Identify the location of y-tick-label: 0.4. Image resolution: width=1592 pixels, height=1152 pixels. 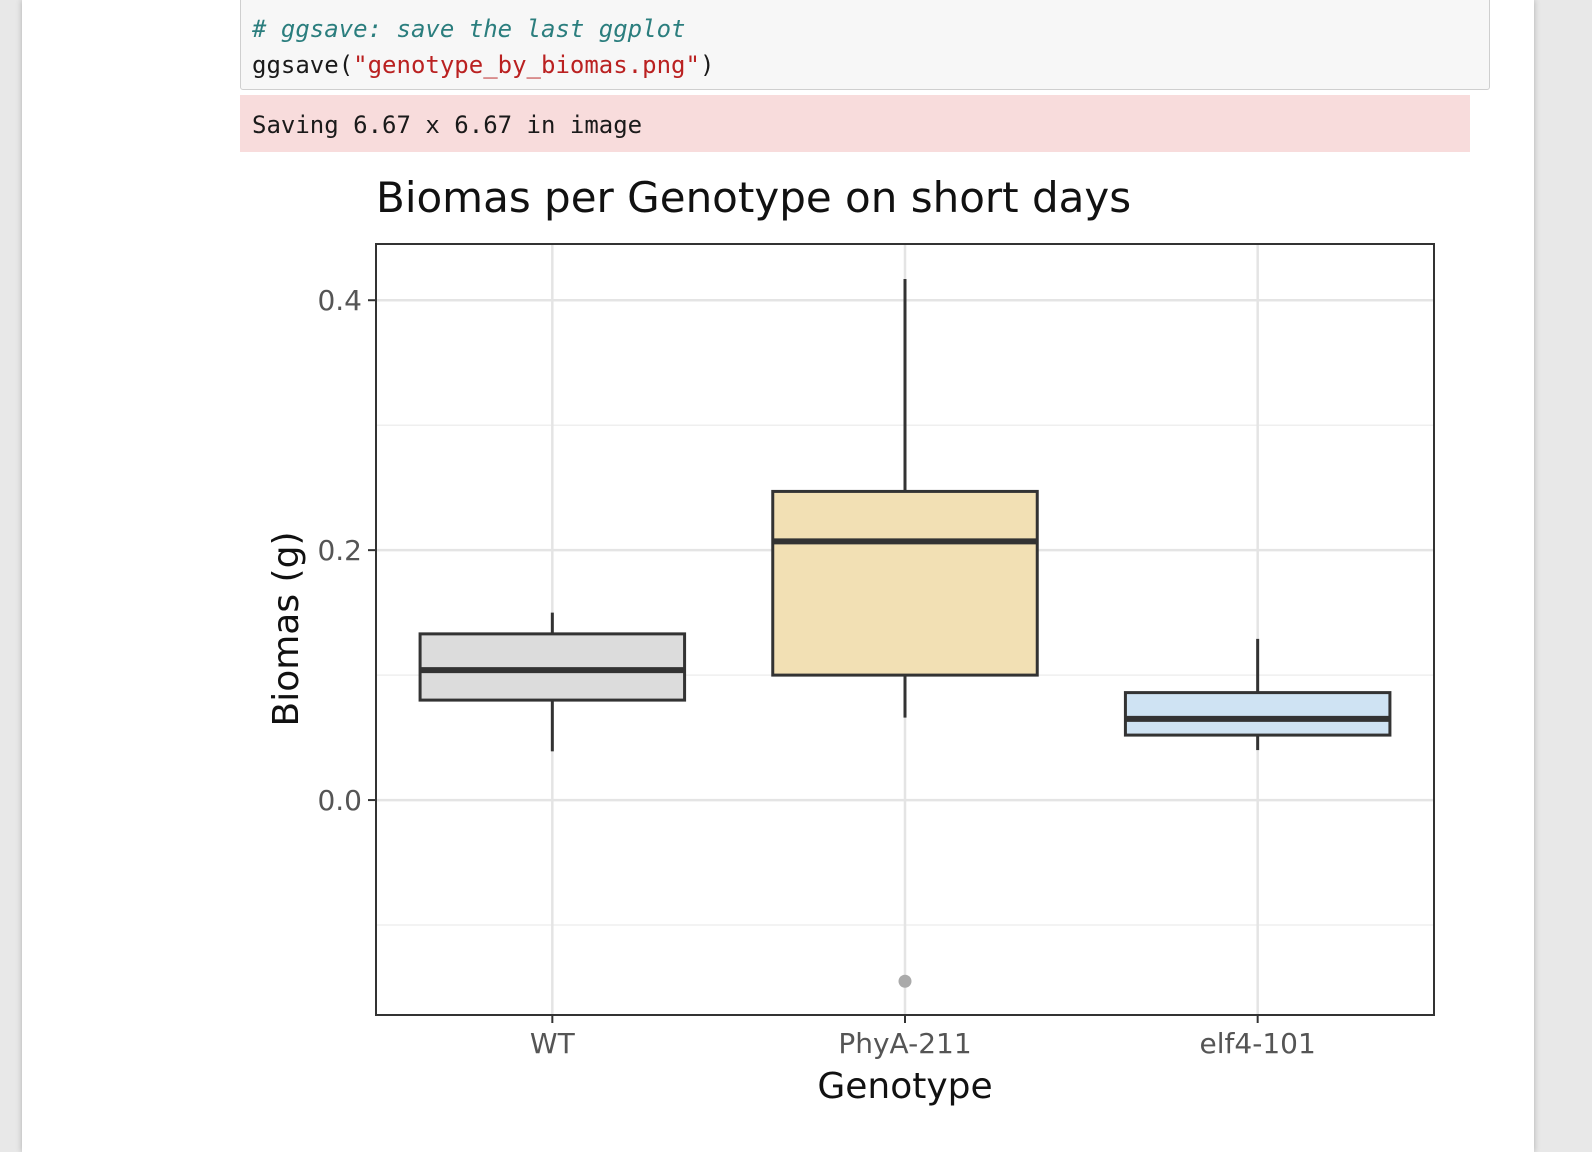
(339, 300).